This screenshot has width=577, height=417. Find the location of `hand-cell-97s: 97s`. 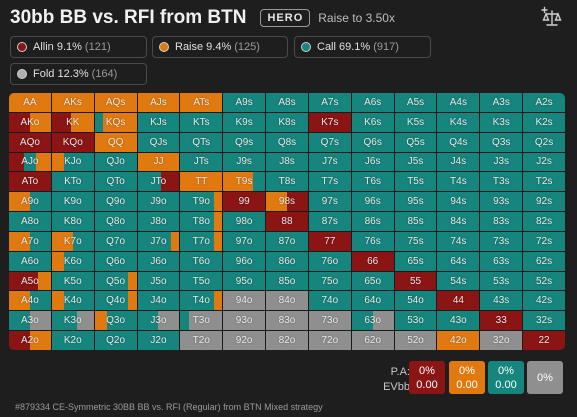

hand-cell-97s: 97s is located at coordinates (329, 202).